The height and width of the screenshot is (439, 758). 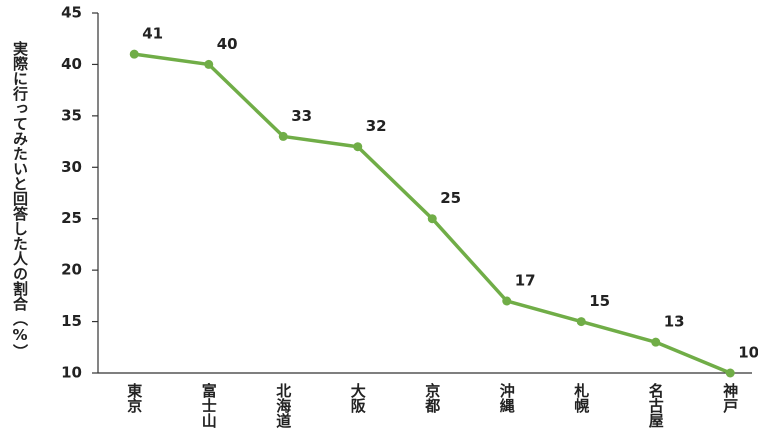 What do you see at coordinates (450, 198) in the screenshot?
I see `data-label: 25` at bounding box center [450, 198].